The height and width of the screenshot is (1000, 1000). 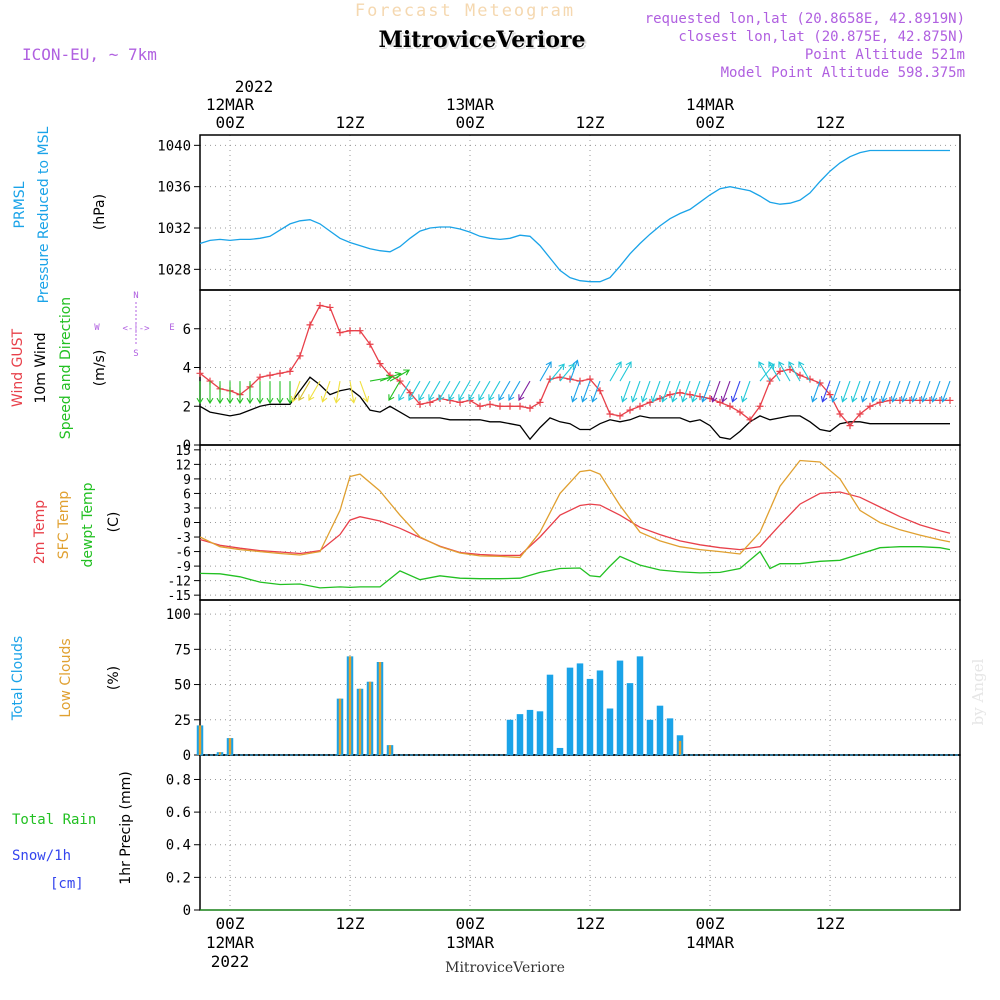 I want to click on bottom-hour-label: 12Z, so click(x=830, y=923).